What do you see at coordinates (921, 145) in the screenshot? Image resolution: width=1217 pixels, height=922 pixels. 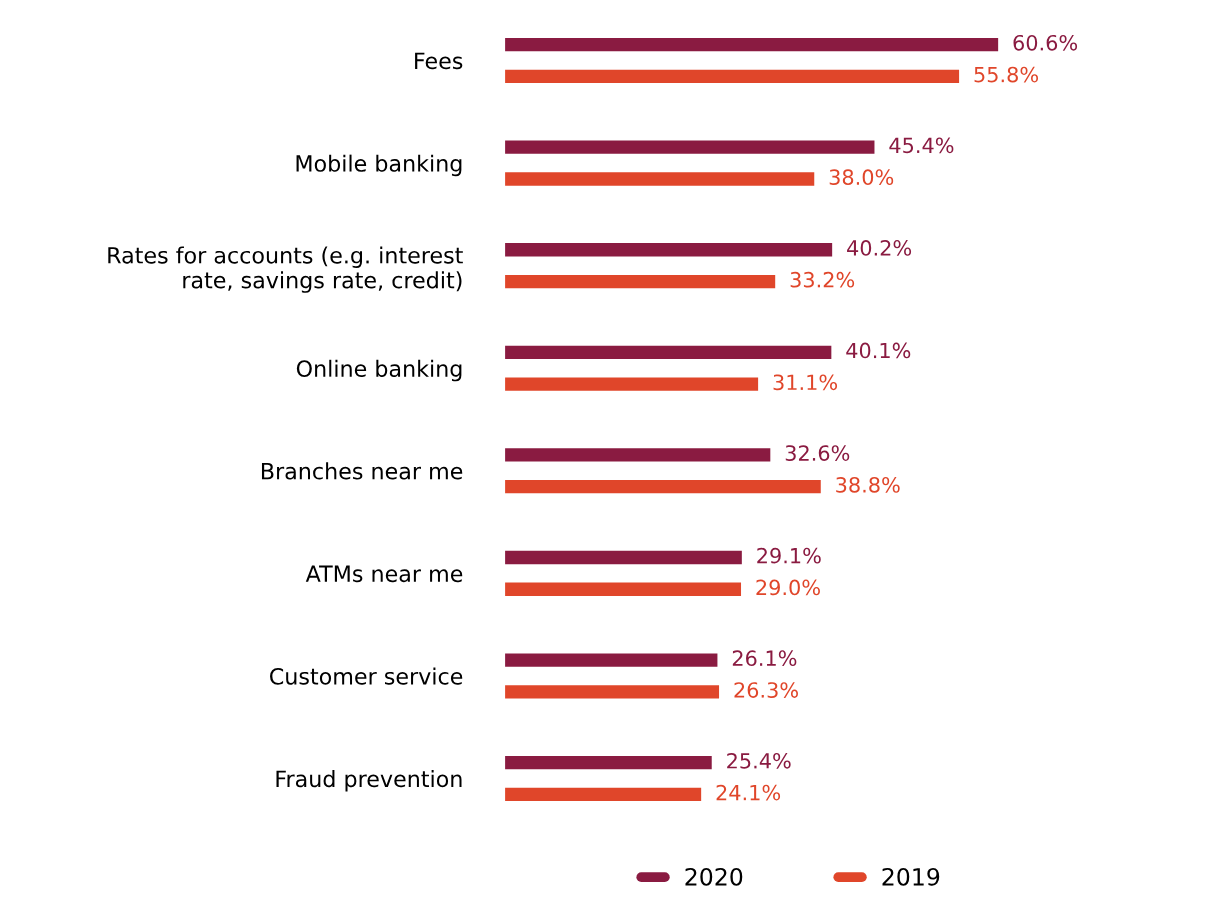 I see `data-label: 45.4%` at bounding box center [921, 145].